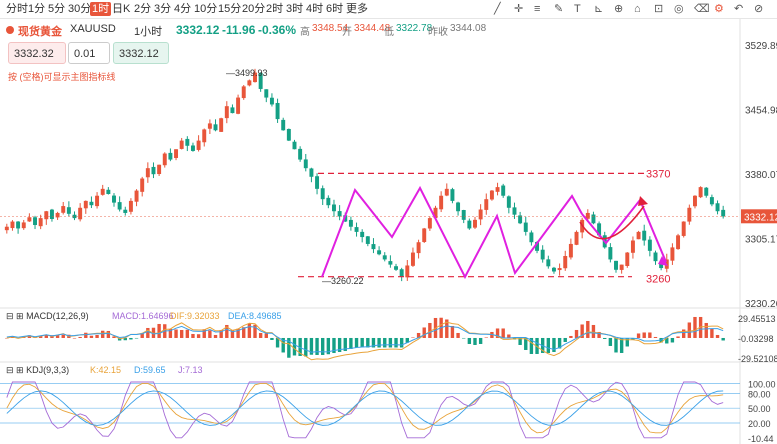 The height and width of the screenshot is (444, 777). What do you see at coordinates (759, 409) in the screenshot?
I see `kdj-y-tick: 50.00` at bounding box center [759, 409].